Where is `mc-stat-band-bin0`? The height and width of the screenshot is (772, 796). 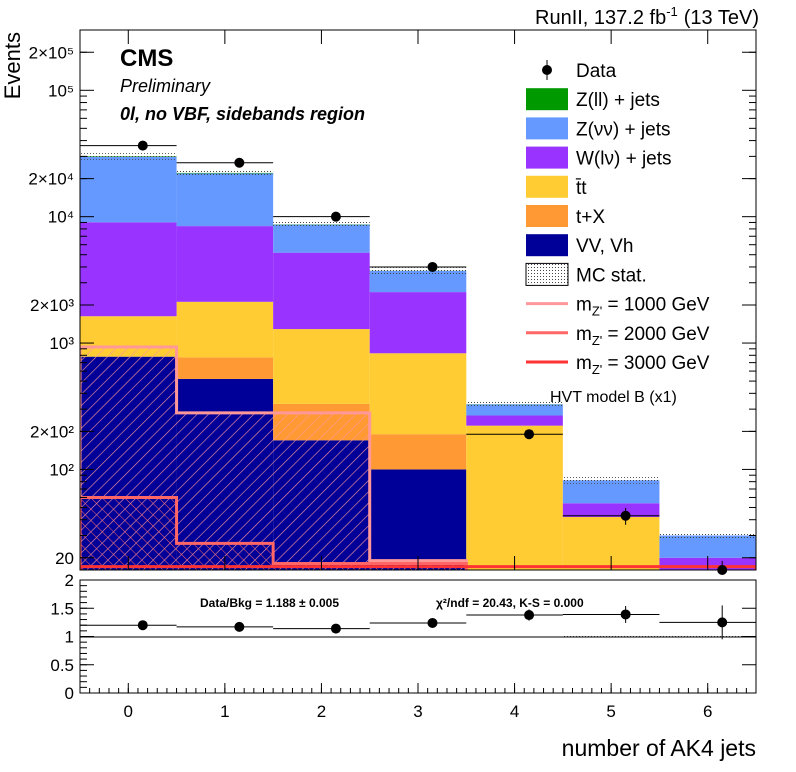
mc-stat-band-bin0 is located at coordinates (128, 156).